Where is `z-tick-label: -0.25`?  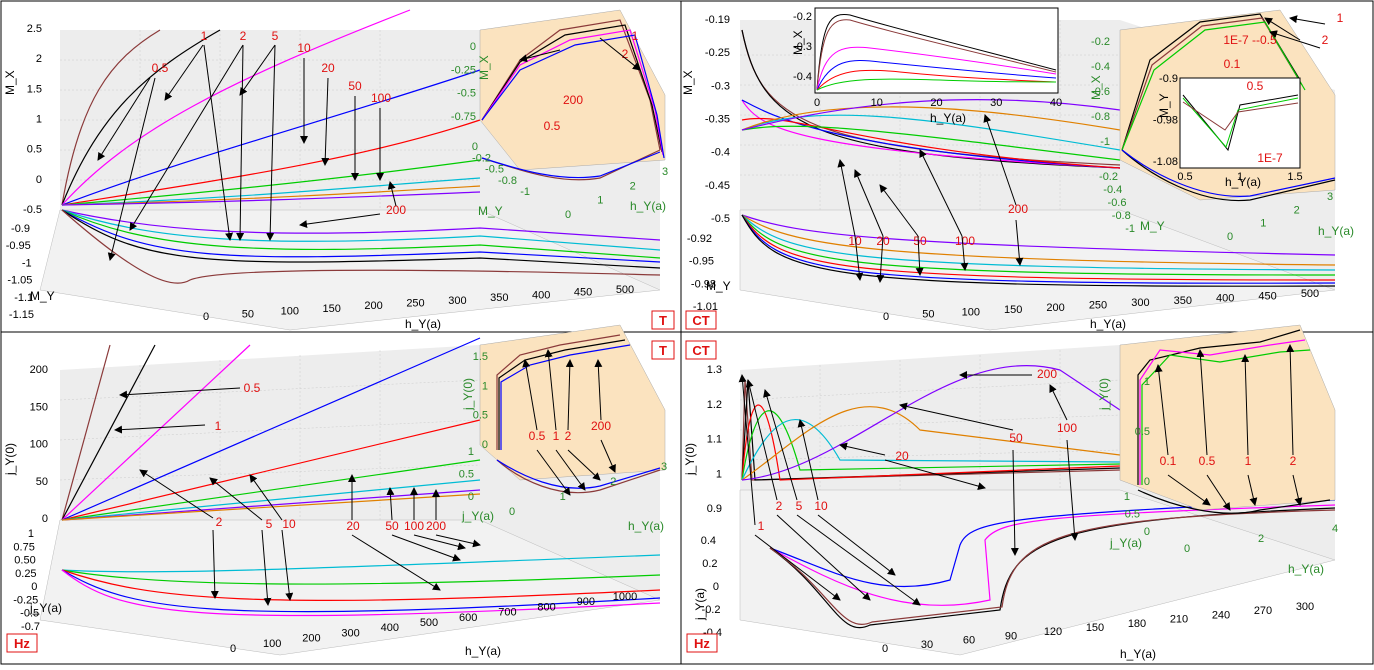 z-tick-label: -0.25 is located at coordinates (717, 53).